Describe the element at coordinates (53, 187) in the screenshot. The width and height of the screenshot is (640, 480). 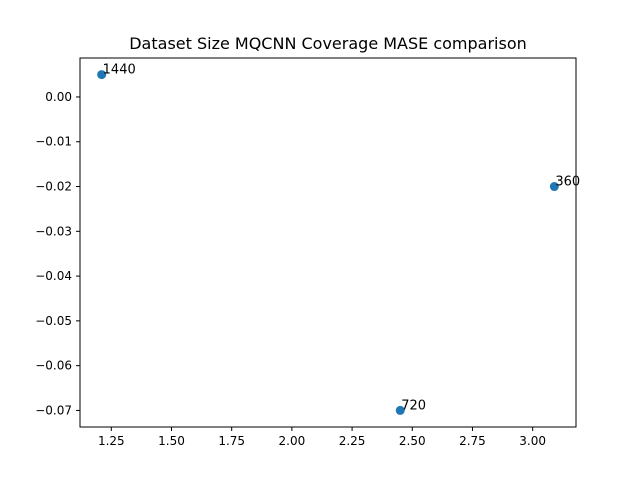
I see `y-tick-label: −0.02` at that location.